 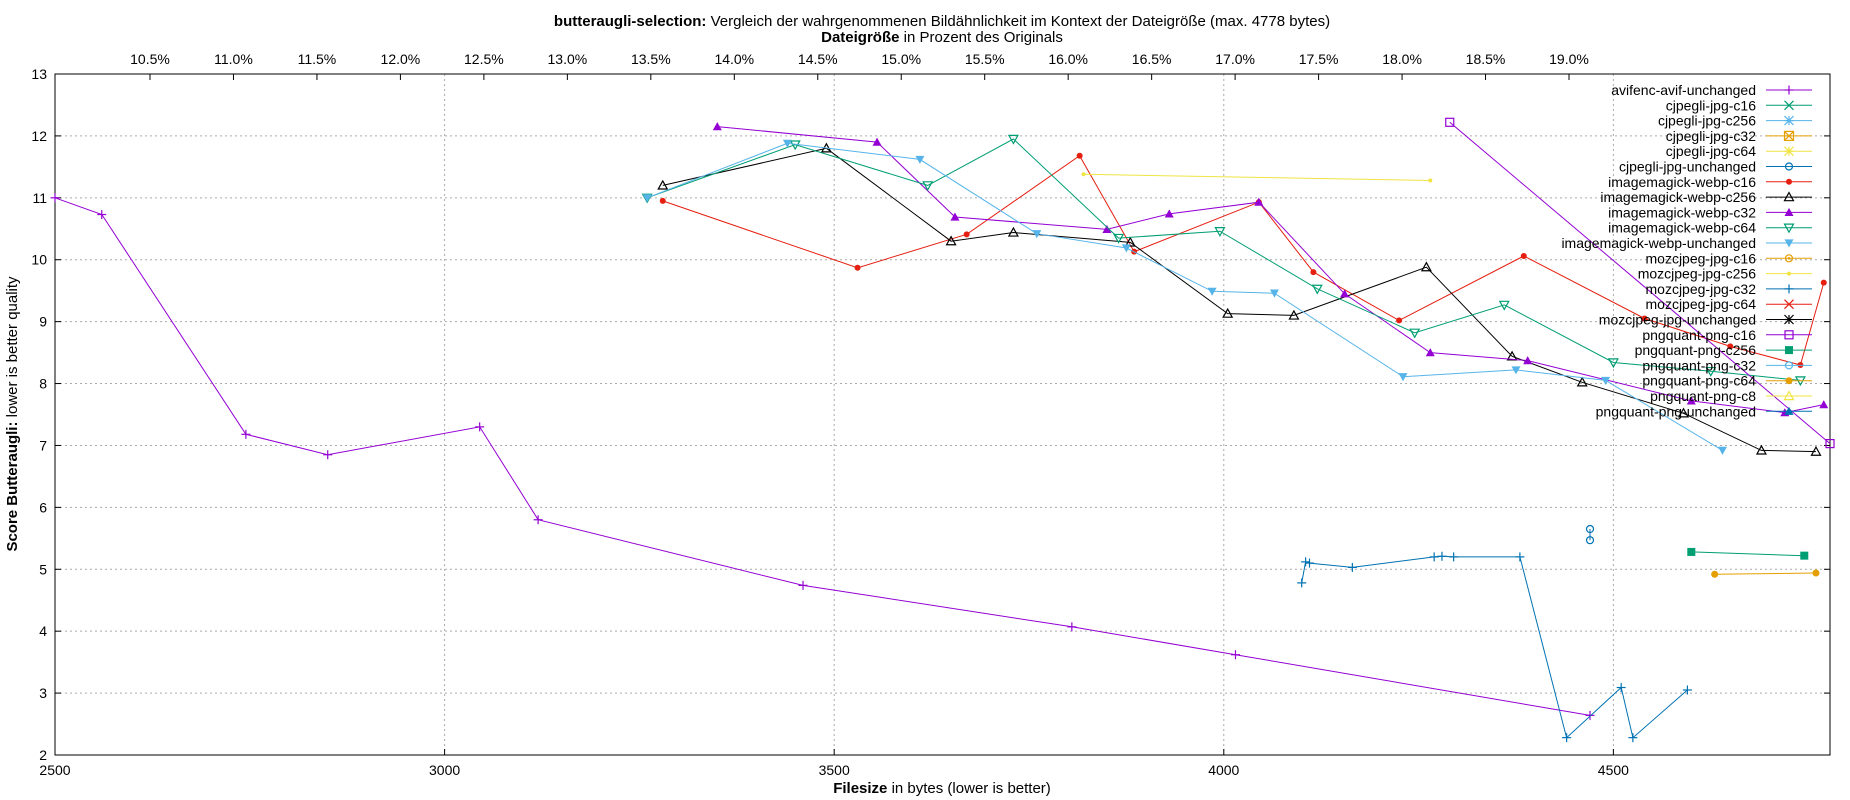 What do you see at coordinates (39, 198) in the screenshot?
I see `y-tick-label: 11` at bounding box center [39, 198].